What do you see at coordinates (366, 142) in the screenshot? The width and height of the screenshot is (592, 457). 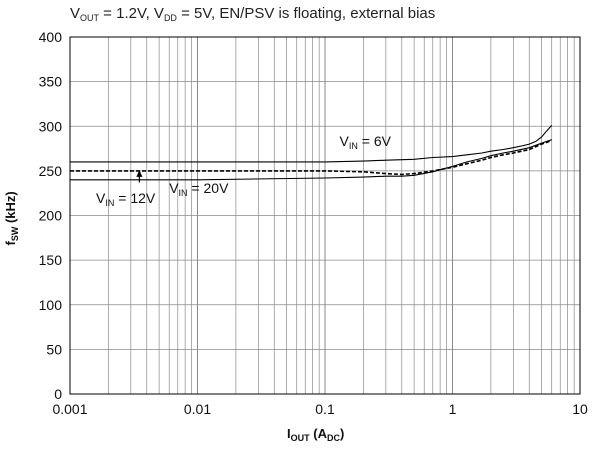 I see `label-vin-6v: VIN = 6V` at bounding box center [366, 142].